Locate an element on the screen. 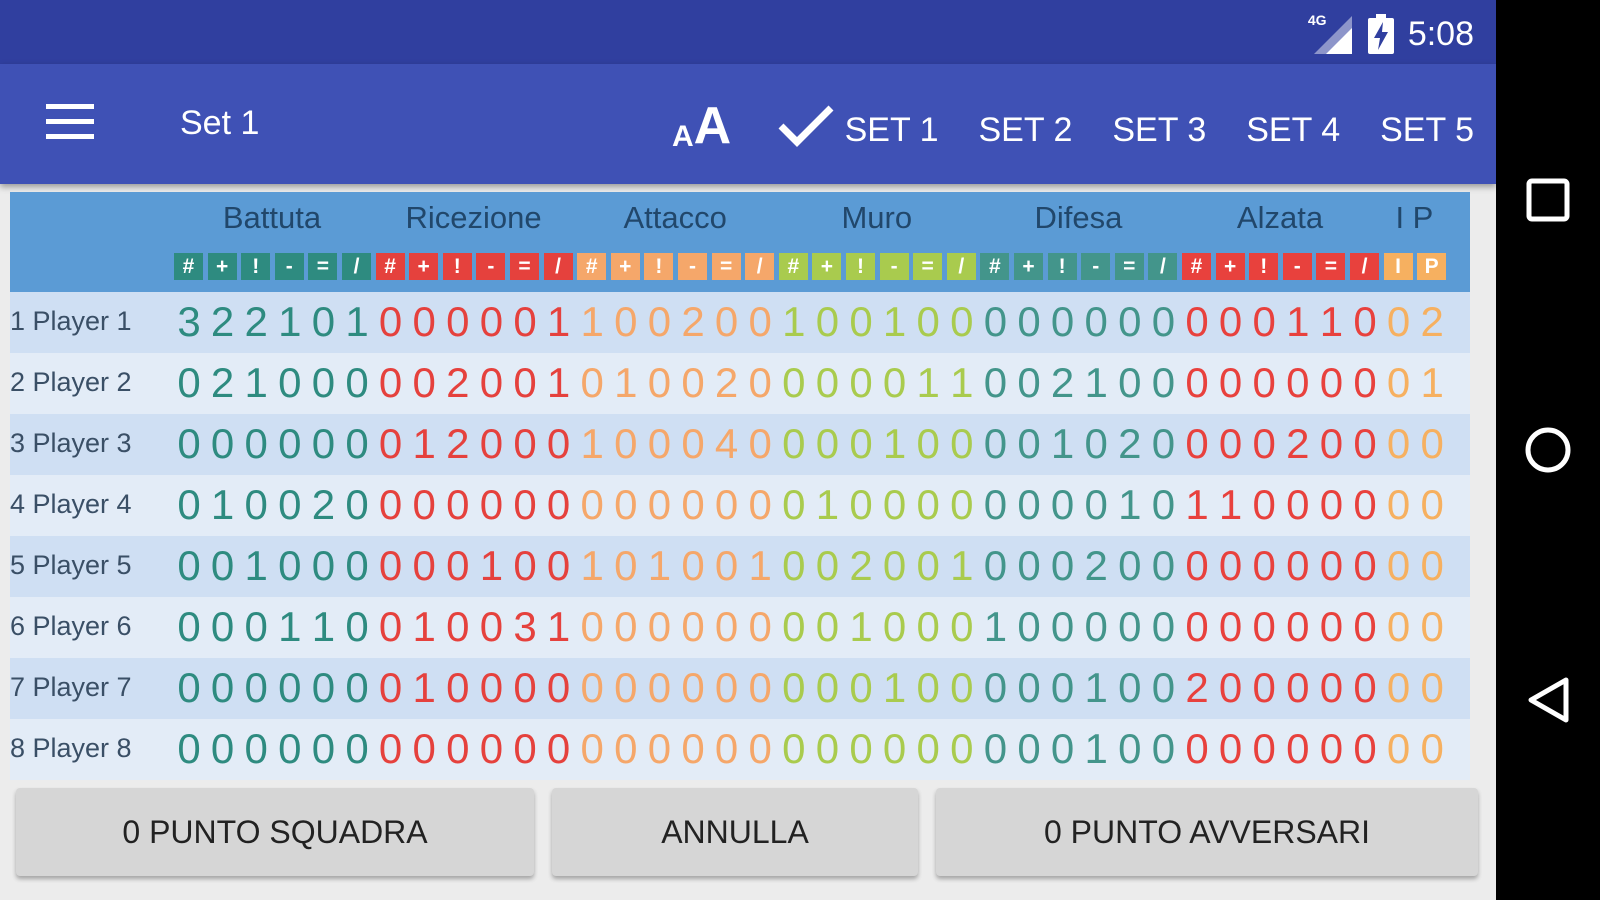  tab-set-3: SET 3 is located at coordinates (1159, 130).